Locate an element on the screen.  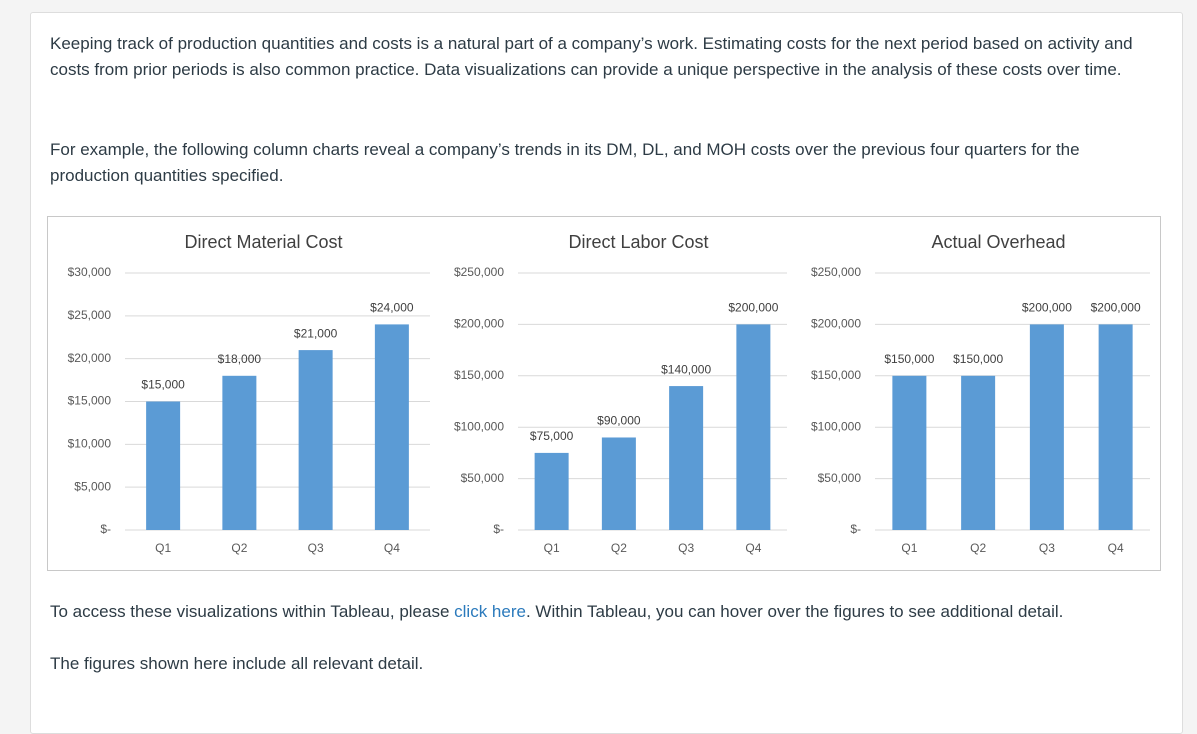
link: click here is located at coordinates (490, 611).